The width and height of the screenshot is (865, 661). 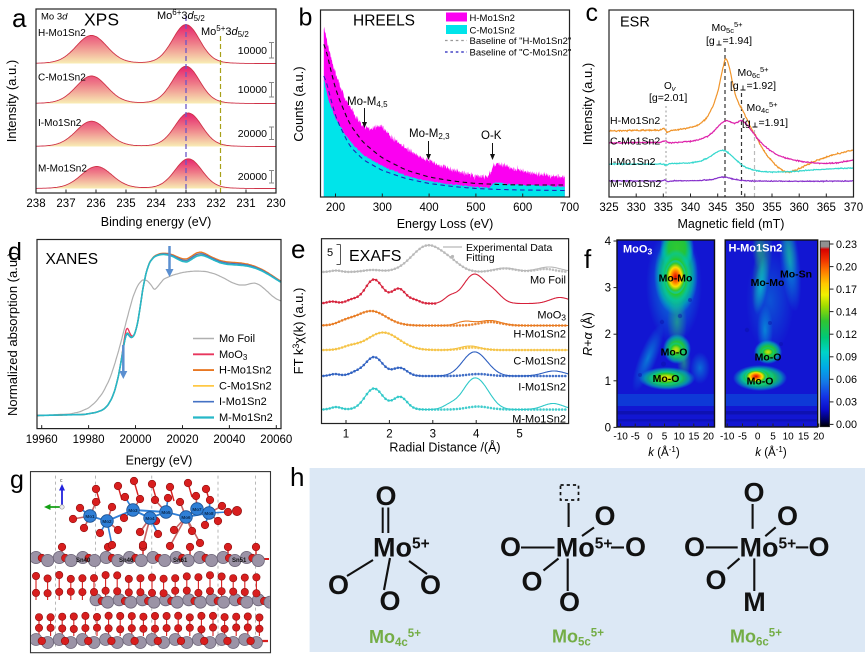 What do you see at coordinates (15, 252) in the screenshot?
I see `svg-text: d` at bounding box center [15, 252].